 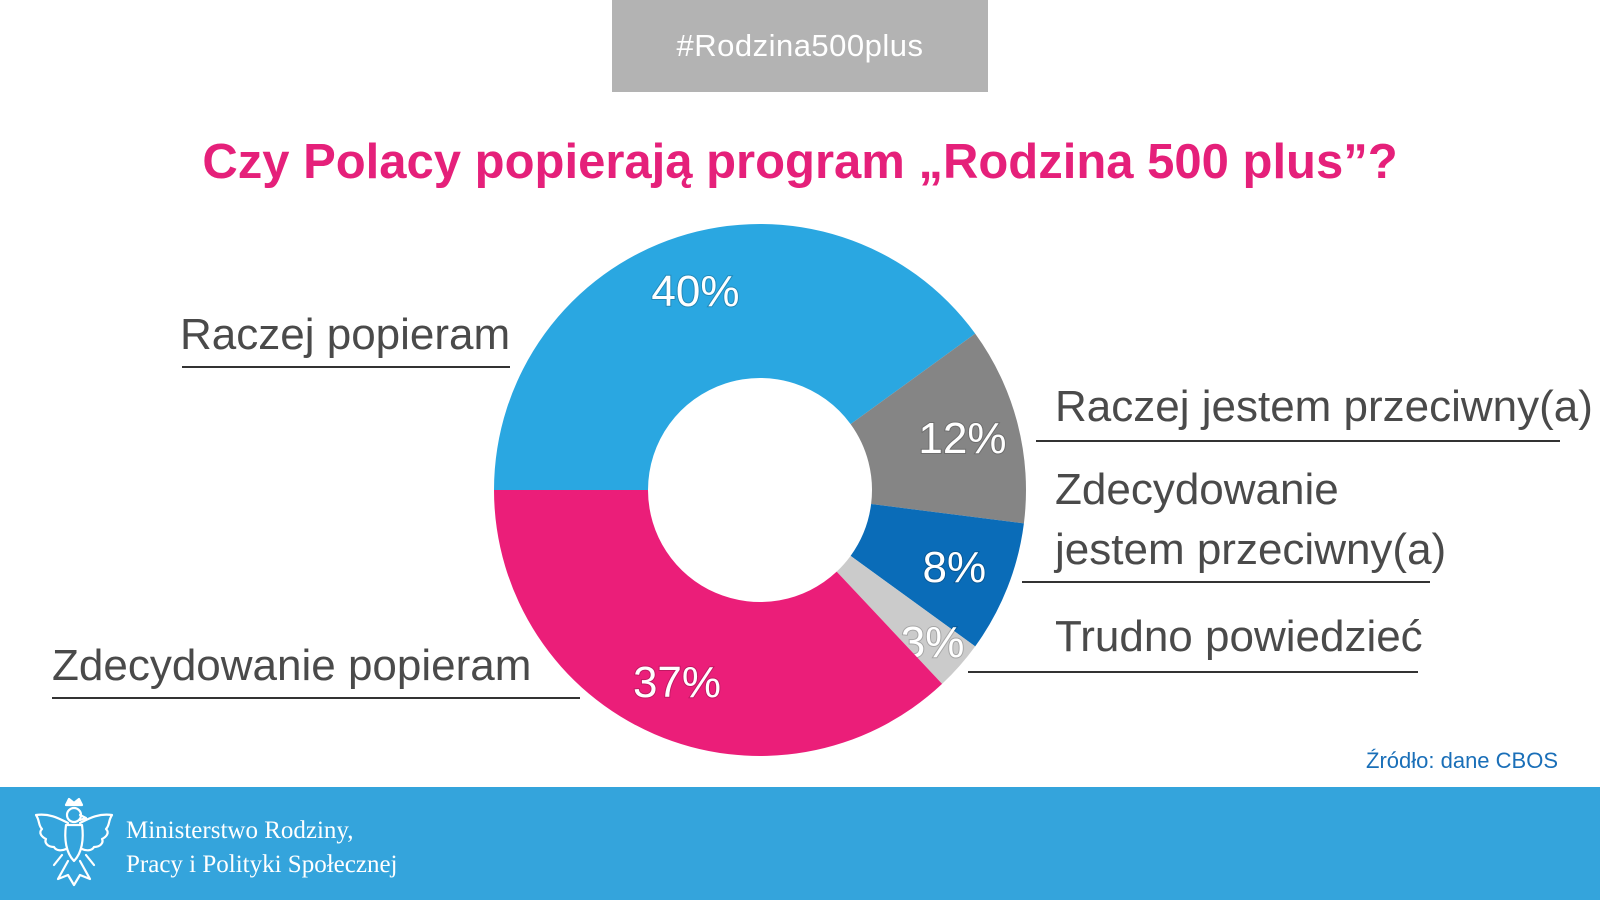 I want to click on ministry-line-2: Pracy i Polityki Społecznej, so click(x=262, y=864).